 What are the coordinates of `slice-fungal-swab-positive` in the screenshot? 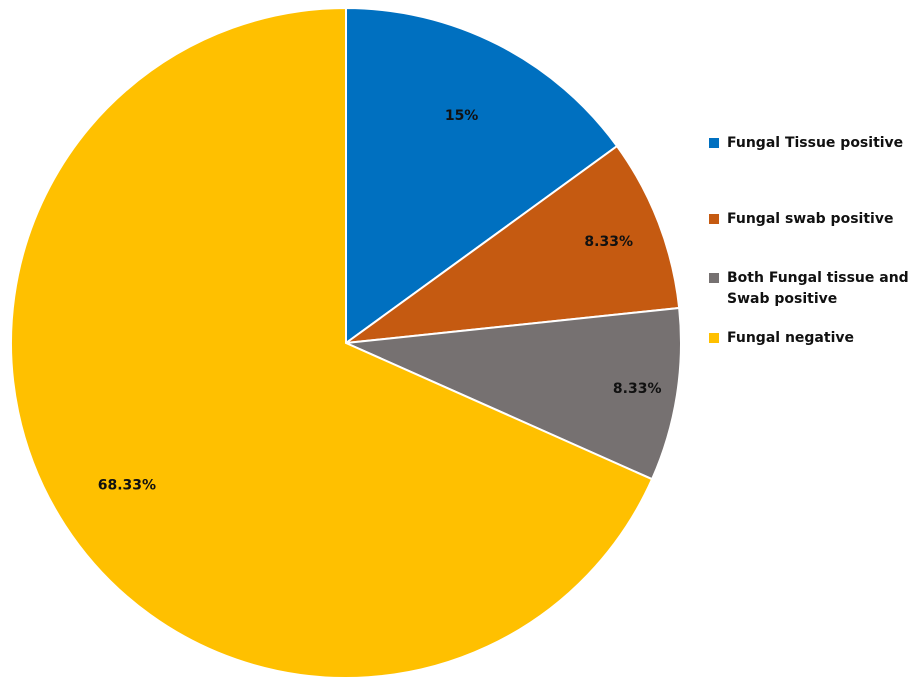 It's located at (511, 244).